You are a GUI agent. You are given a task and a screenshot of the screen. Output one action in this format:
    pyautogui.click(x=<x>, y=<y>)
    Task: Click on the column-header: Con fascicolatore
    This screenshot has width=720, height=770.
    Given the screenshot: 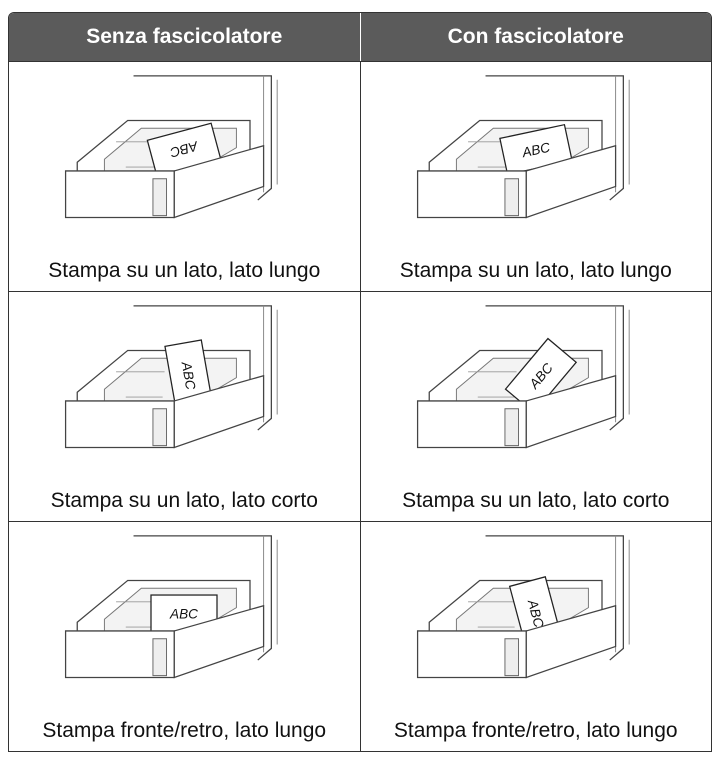 What is the action you would take?
    pyautogui.click(x=535, y=37)
    